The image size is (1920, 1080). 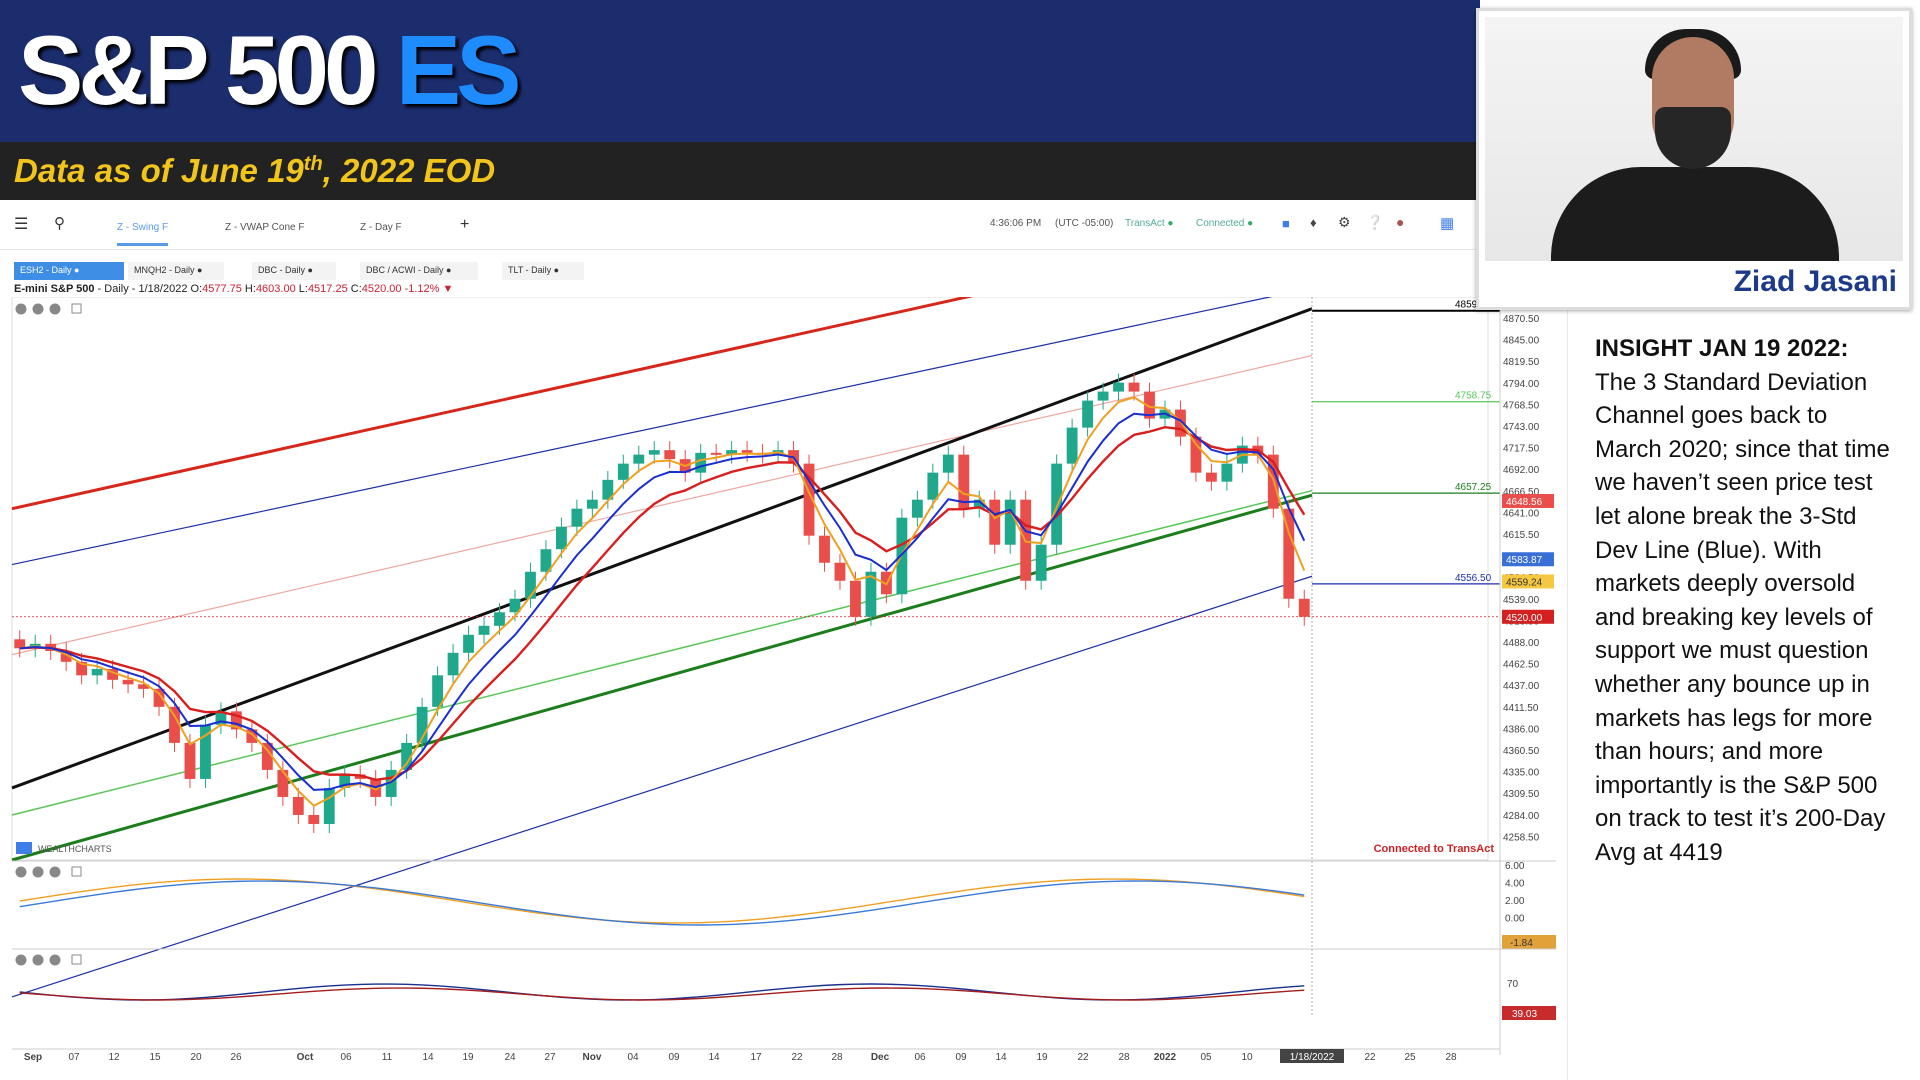 What do you see at coordinates (1165, 1057) in the screenshot?
I see `x-tick-label: 2022` at bounding box center [1165, 1057].